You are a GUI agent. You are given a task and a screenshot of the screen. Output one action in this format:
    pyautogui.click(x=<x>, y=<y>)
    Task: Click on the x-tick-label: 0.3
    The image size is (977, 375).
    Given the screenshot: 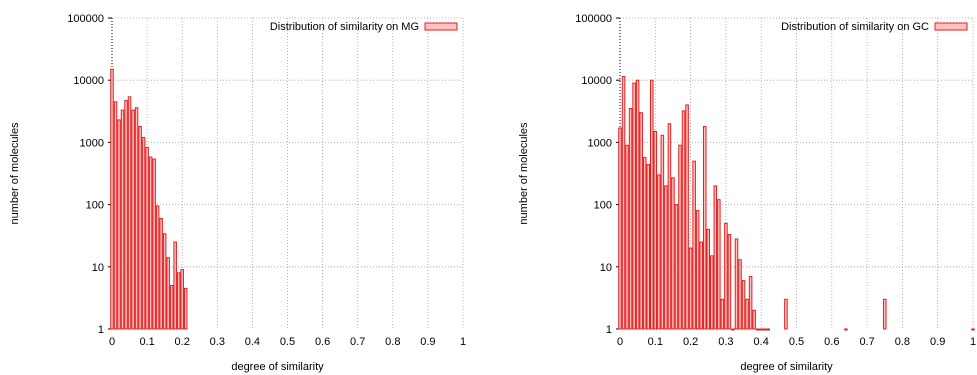 What is the action you would take?
    pyautogui.click(x=725, y=342)
    